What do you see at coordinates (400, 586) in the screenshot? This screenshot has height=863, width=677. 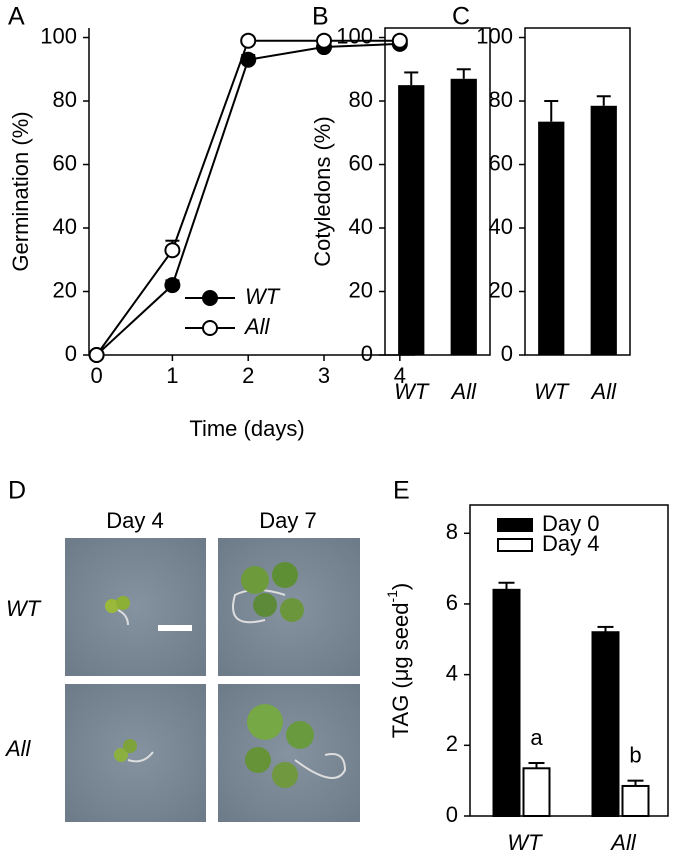 I see `y-axis-label-end: )` at bounding box center [400, 586].